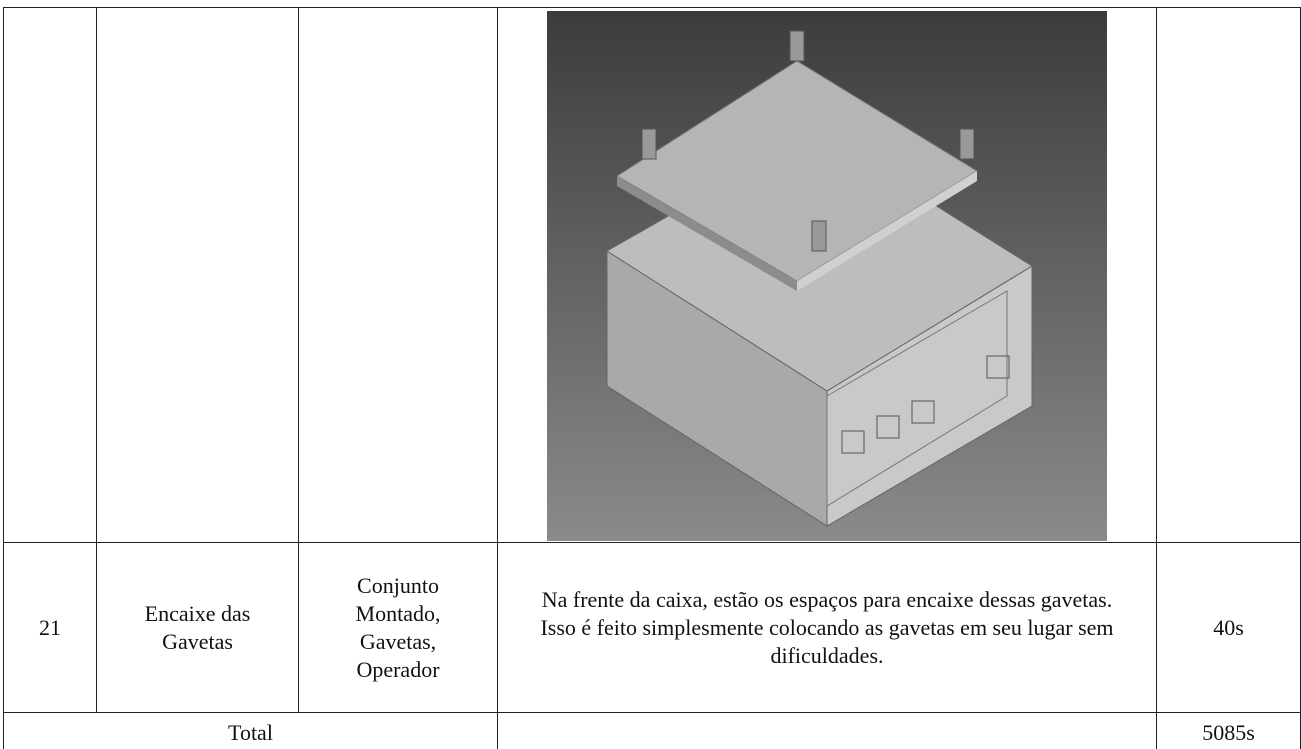  I want to click on step-name-text: Encaixe das Gavetas, so click(197, 627).